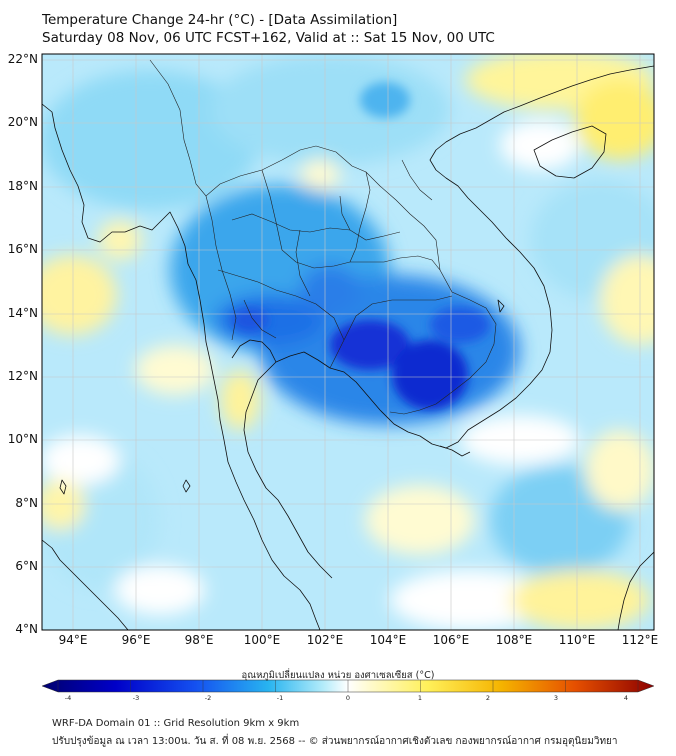 This screenshot has height=756, width=676. I want to click on lat-label: 8°N, so click(26, 503).